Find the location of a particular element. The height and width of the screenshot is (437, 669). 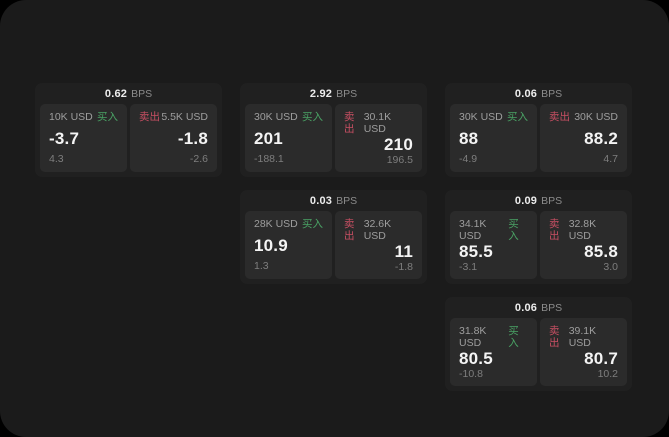

buy-price: 88 is located at coordinates (469, 138).